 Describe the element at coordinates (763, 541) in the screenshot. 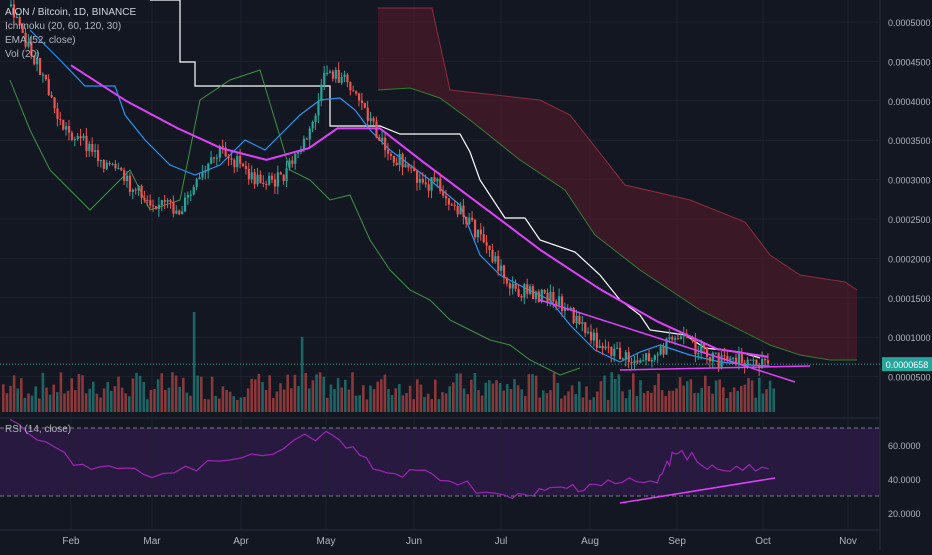

I see `x-tick-label: Oct` at that location.